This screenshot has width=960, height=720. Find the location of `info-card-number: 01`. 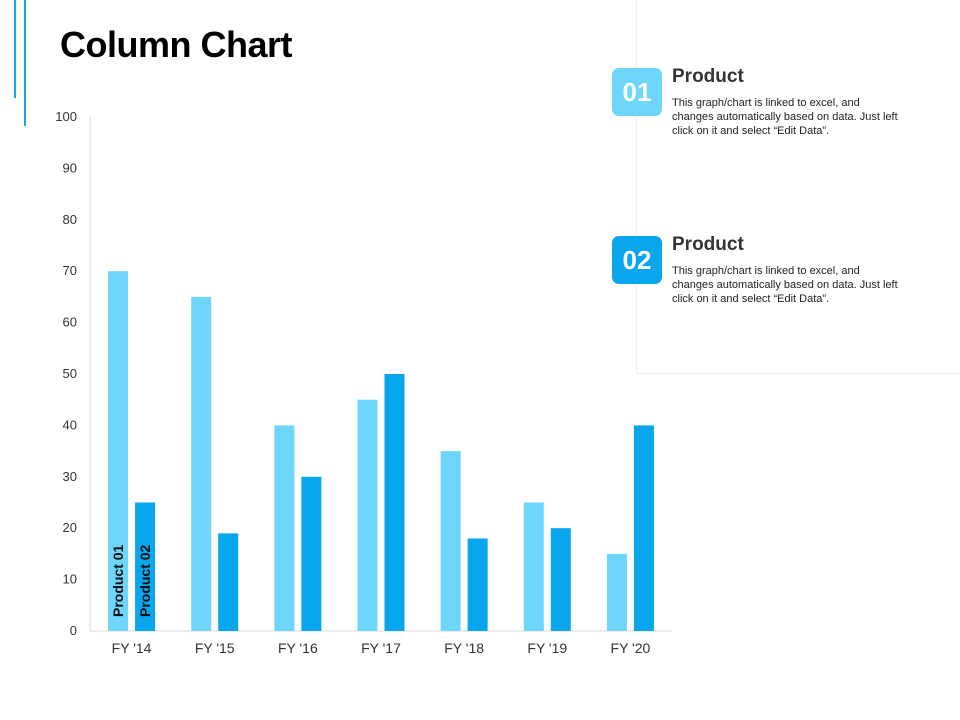

info-card-number: 01 is located at coordinates (637, 92).